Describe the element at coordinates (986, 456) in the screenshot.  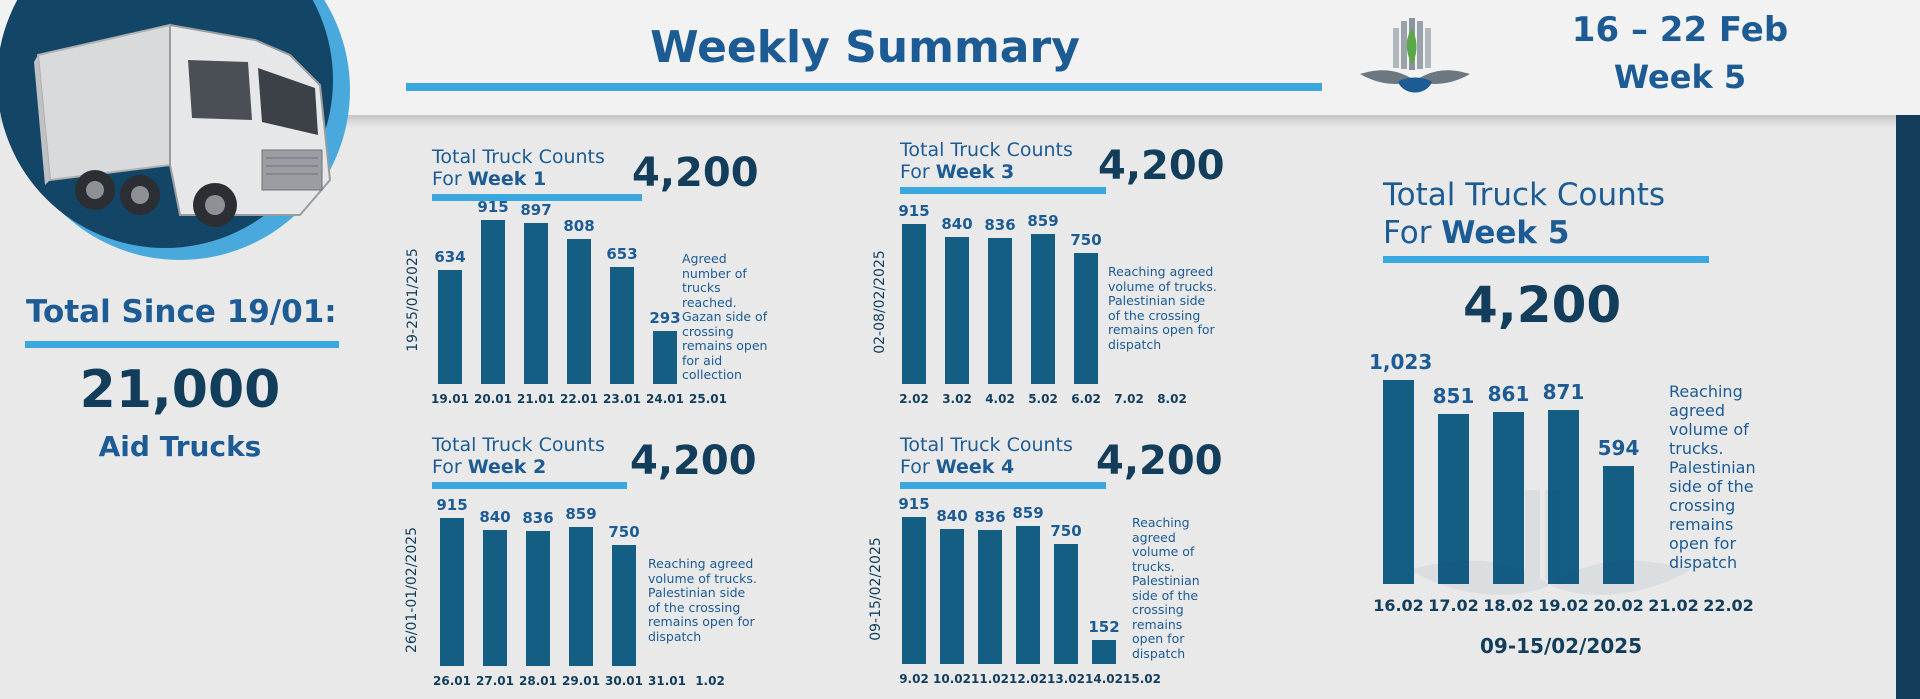
I see `chart-title: Total Truck Counts For Week 4` at that location.